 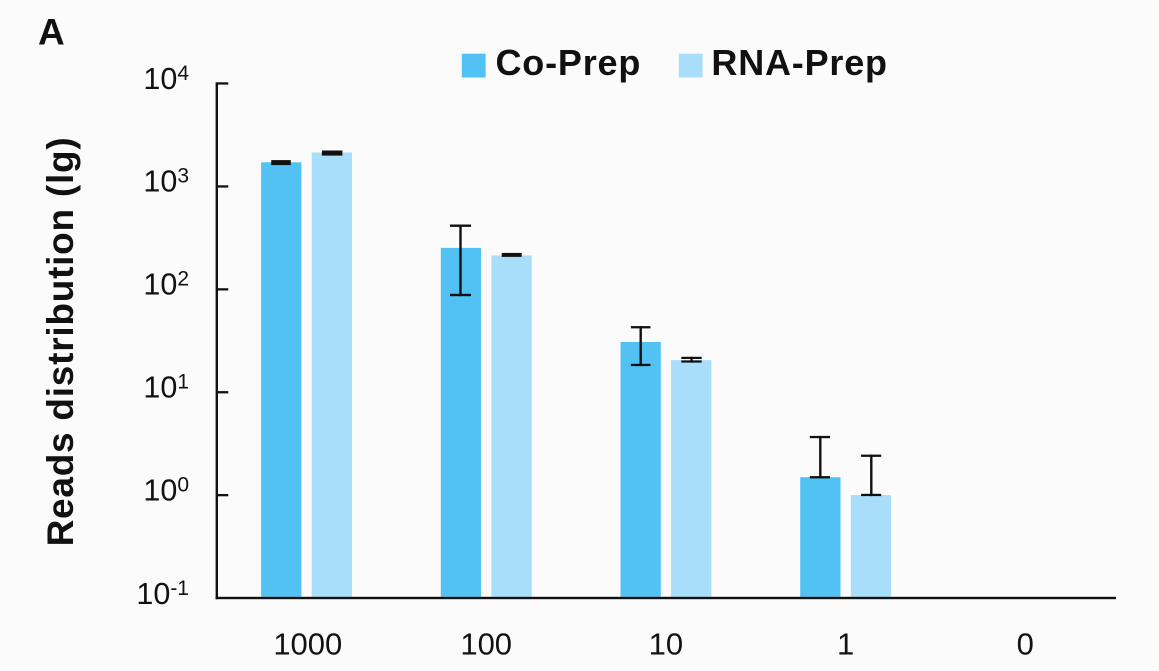 What do you see at coordinates (60, 342) in the screenshot?
I see `svg-text: Reads distribution (lg)` at bounding box center [60, 342].